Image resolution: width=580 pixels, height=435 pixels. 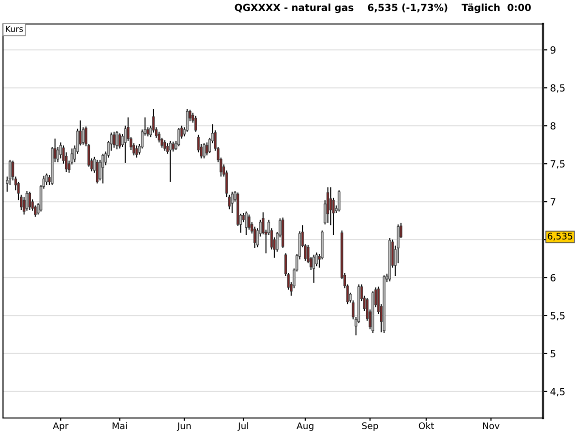 I want to click on y-tick-label: 7,5, so click(x=557, y=164).